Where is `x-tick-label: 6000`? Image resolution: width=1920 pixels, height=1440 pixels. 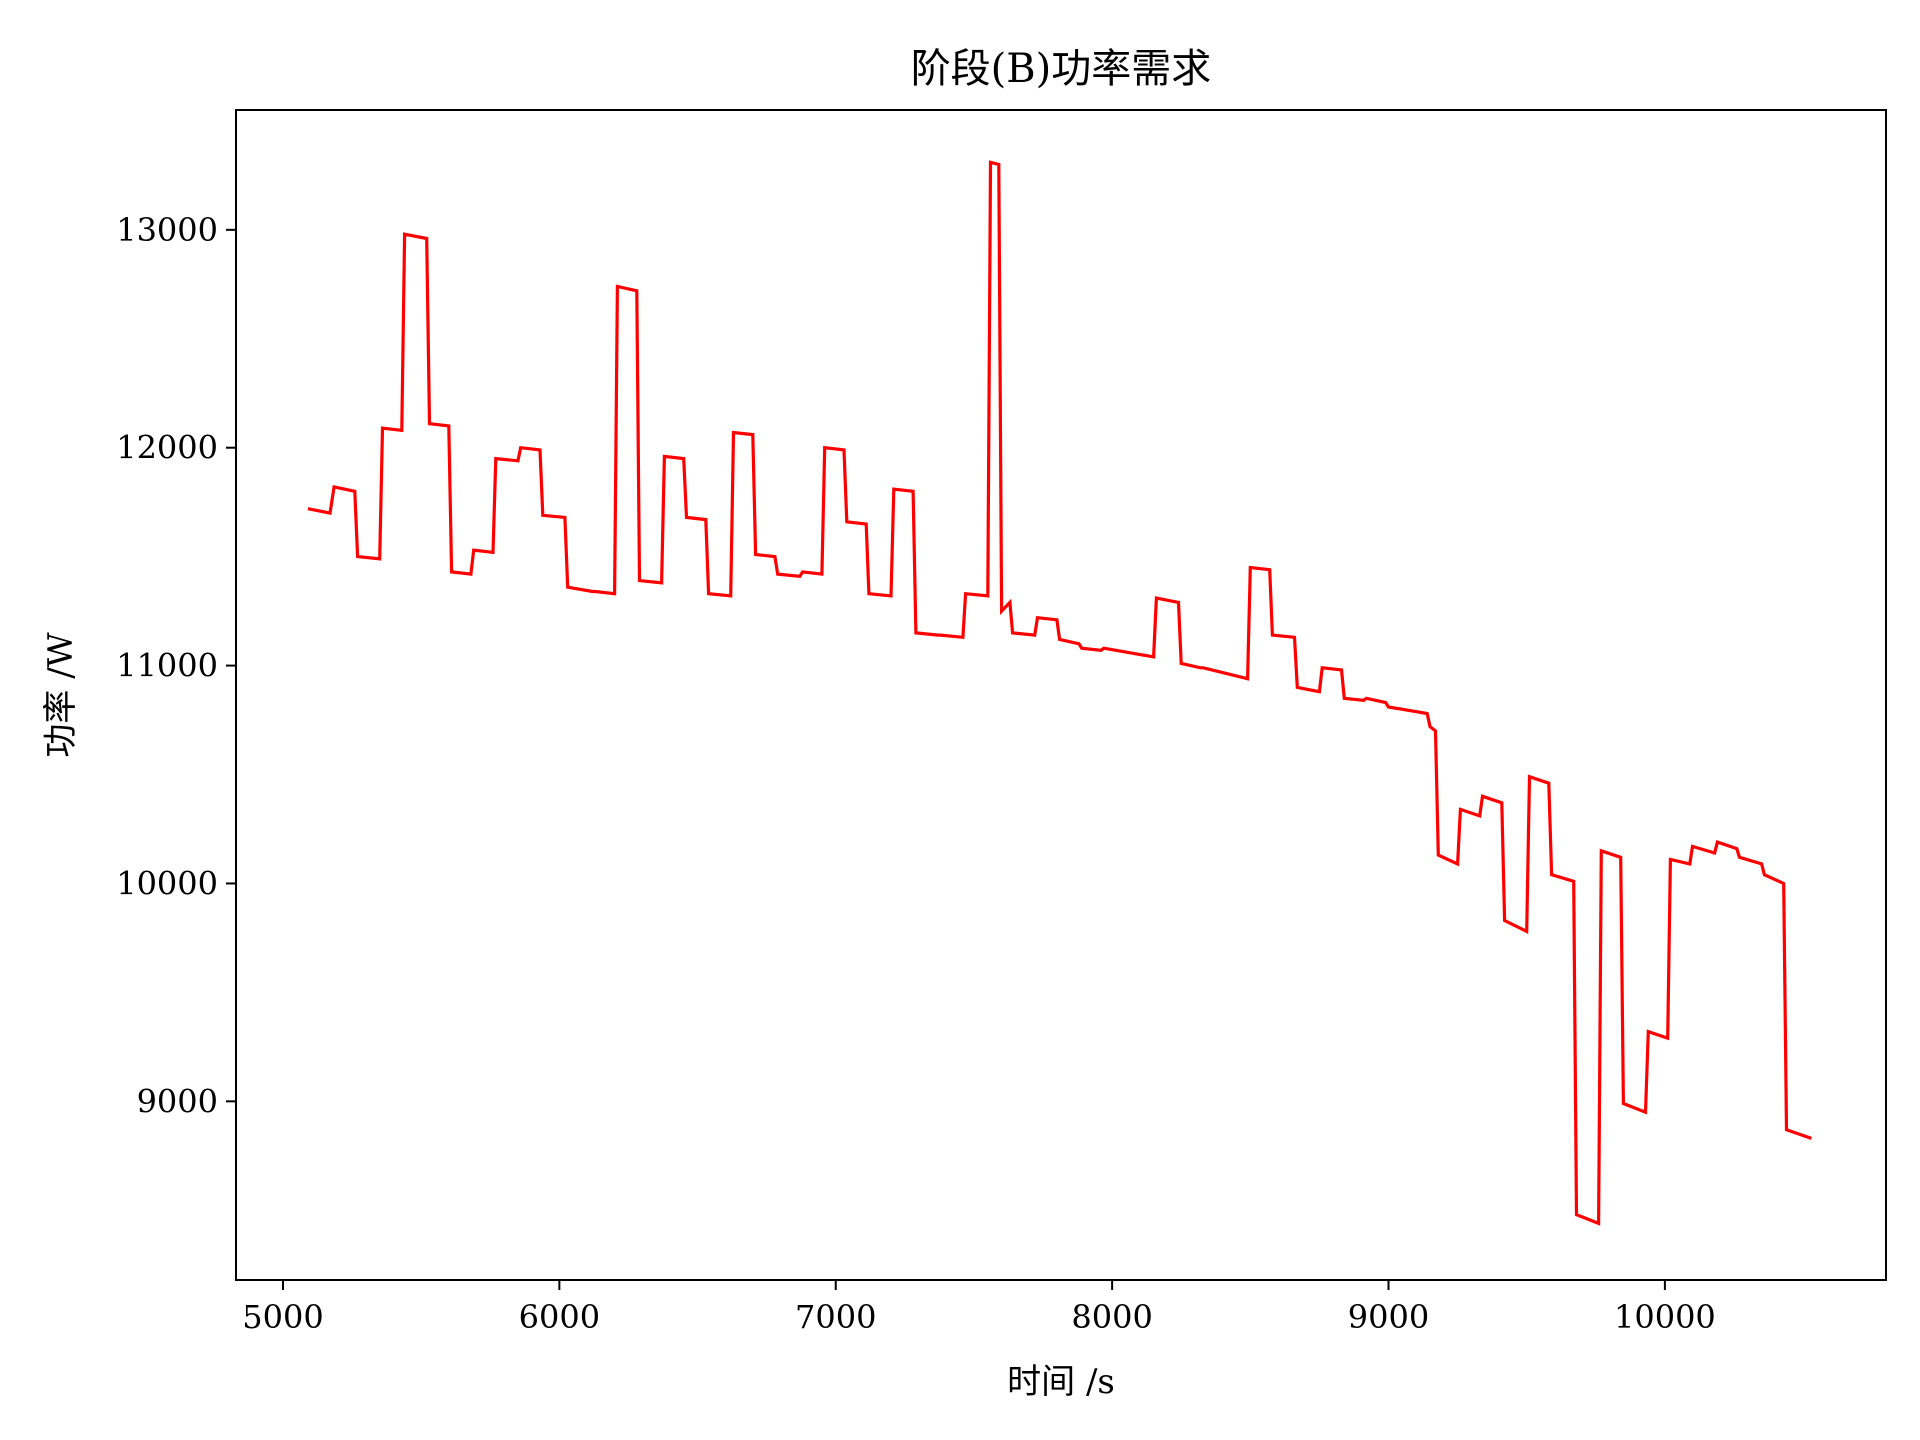 x-tick-label: 6000 is located at coordinates (559, 1317).